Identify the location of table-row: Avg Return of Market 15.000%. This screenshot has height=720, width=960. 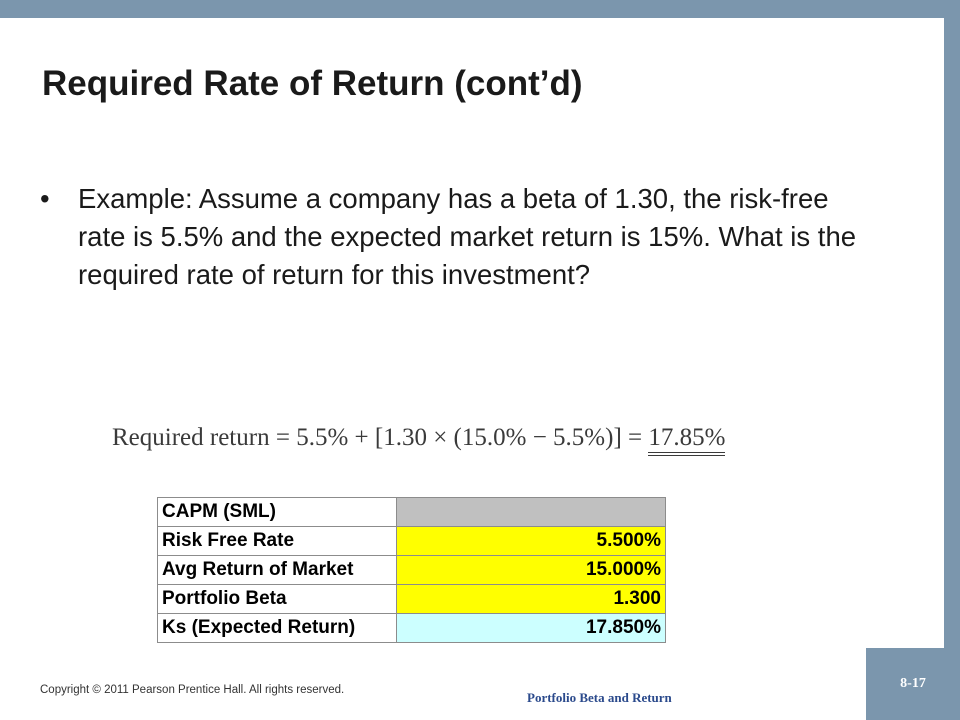
(411, 570).